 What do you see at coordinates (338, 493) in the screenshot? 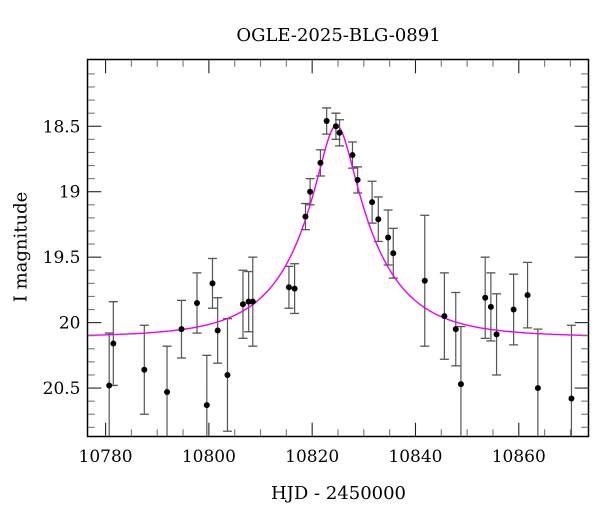
I see `x-axis-label: HJD - 2450000` at bounding box center [338, 493].